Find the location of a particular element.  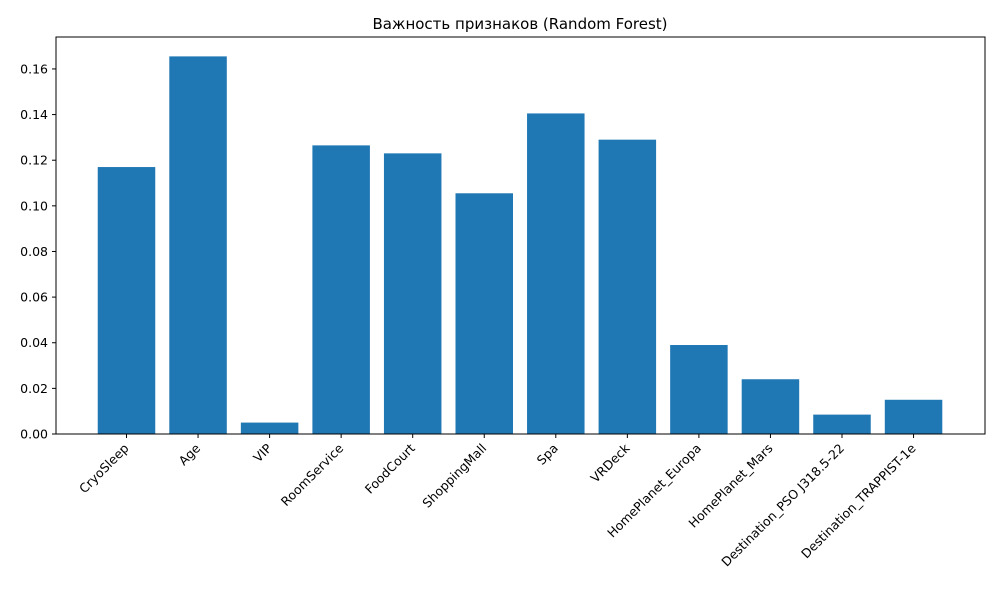

y-axis: 0.00 0.02 0.04 0.06 0.08 0.10 0.12 0.14 0.16 is located at coordinates (38, 251).